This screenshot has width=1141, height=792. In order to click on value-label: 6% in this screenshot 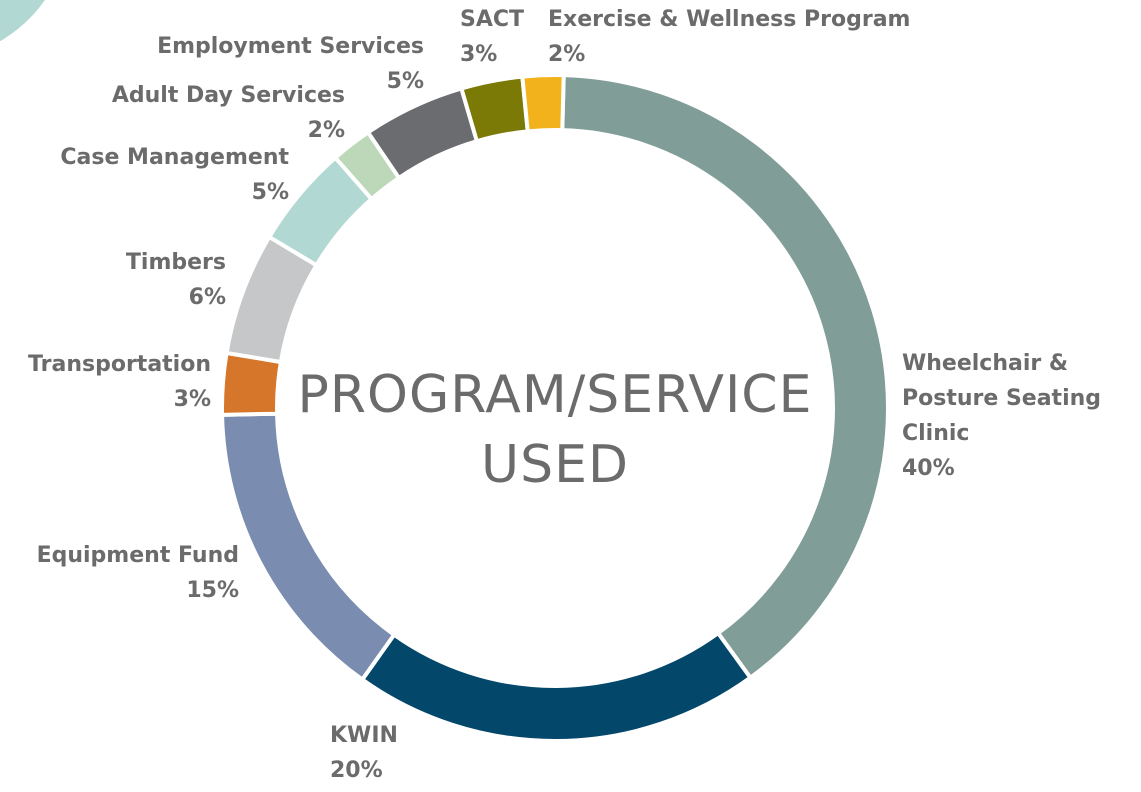, I will do `click(207, 297)`.